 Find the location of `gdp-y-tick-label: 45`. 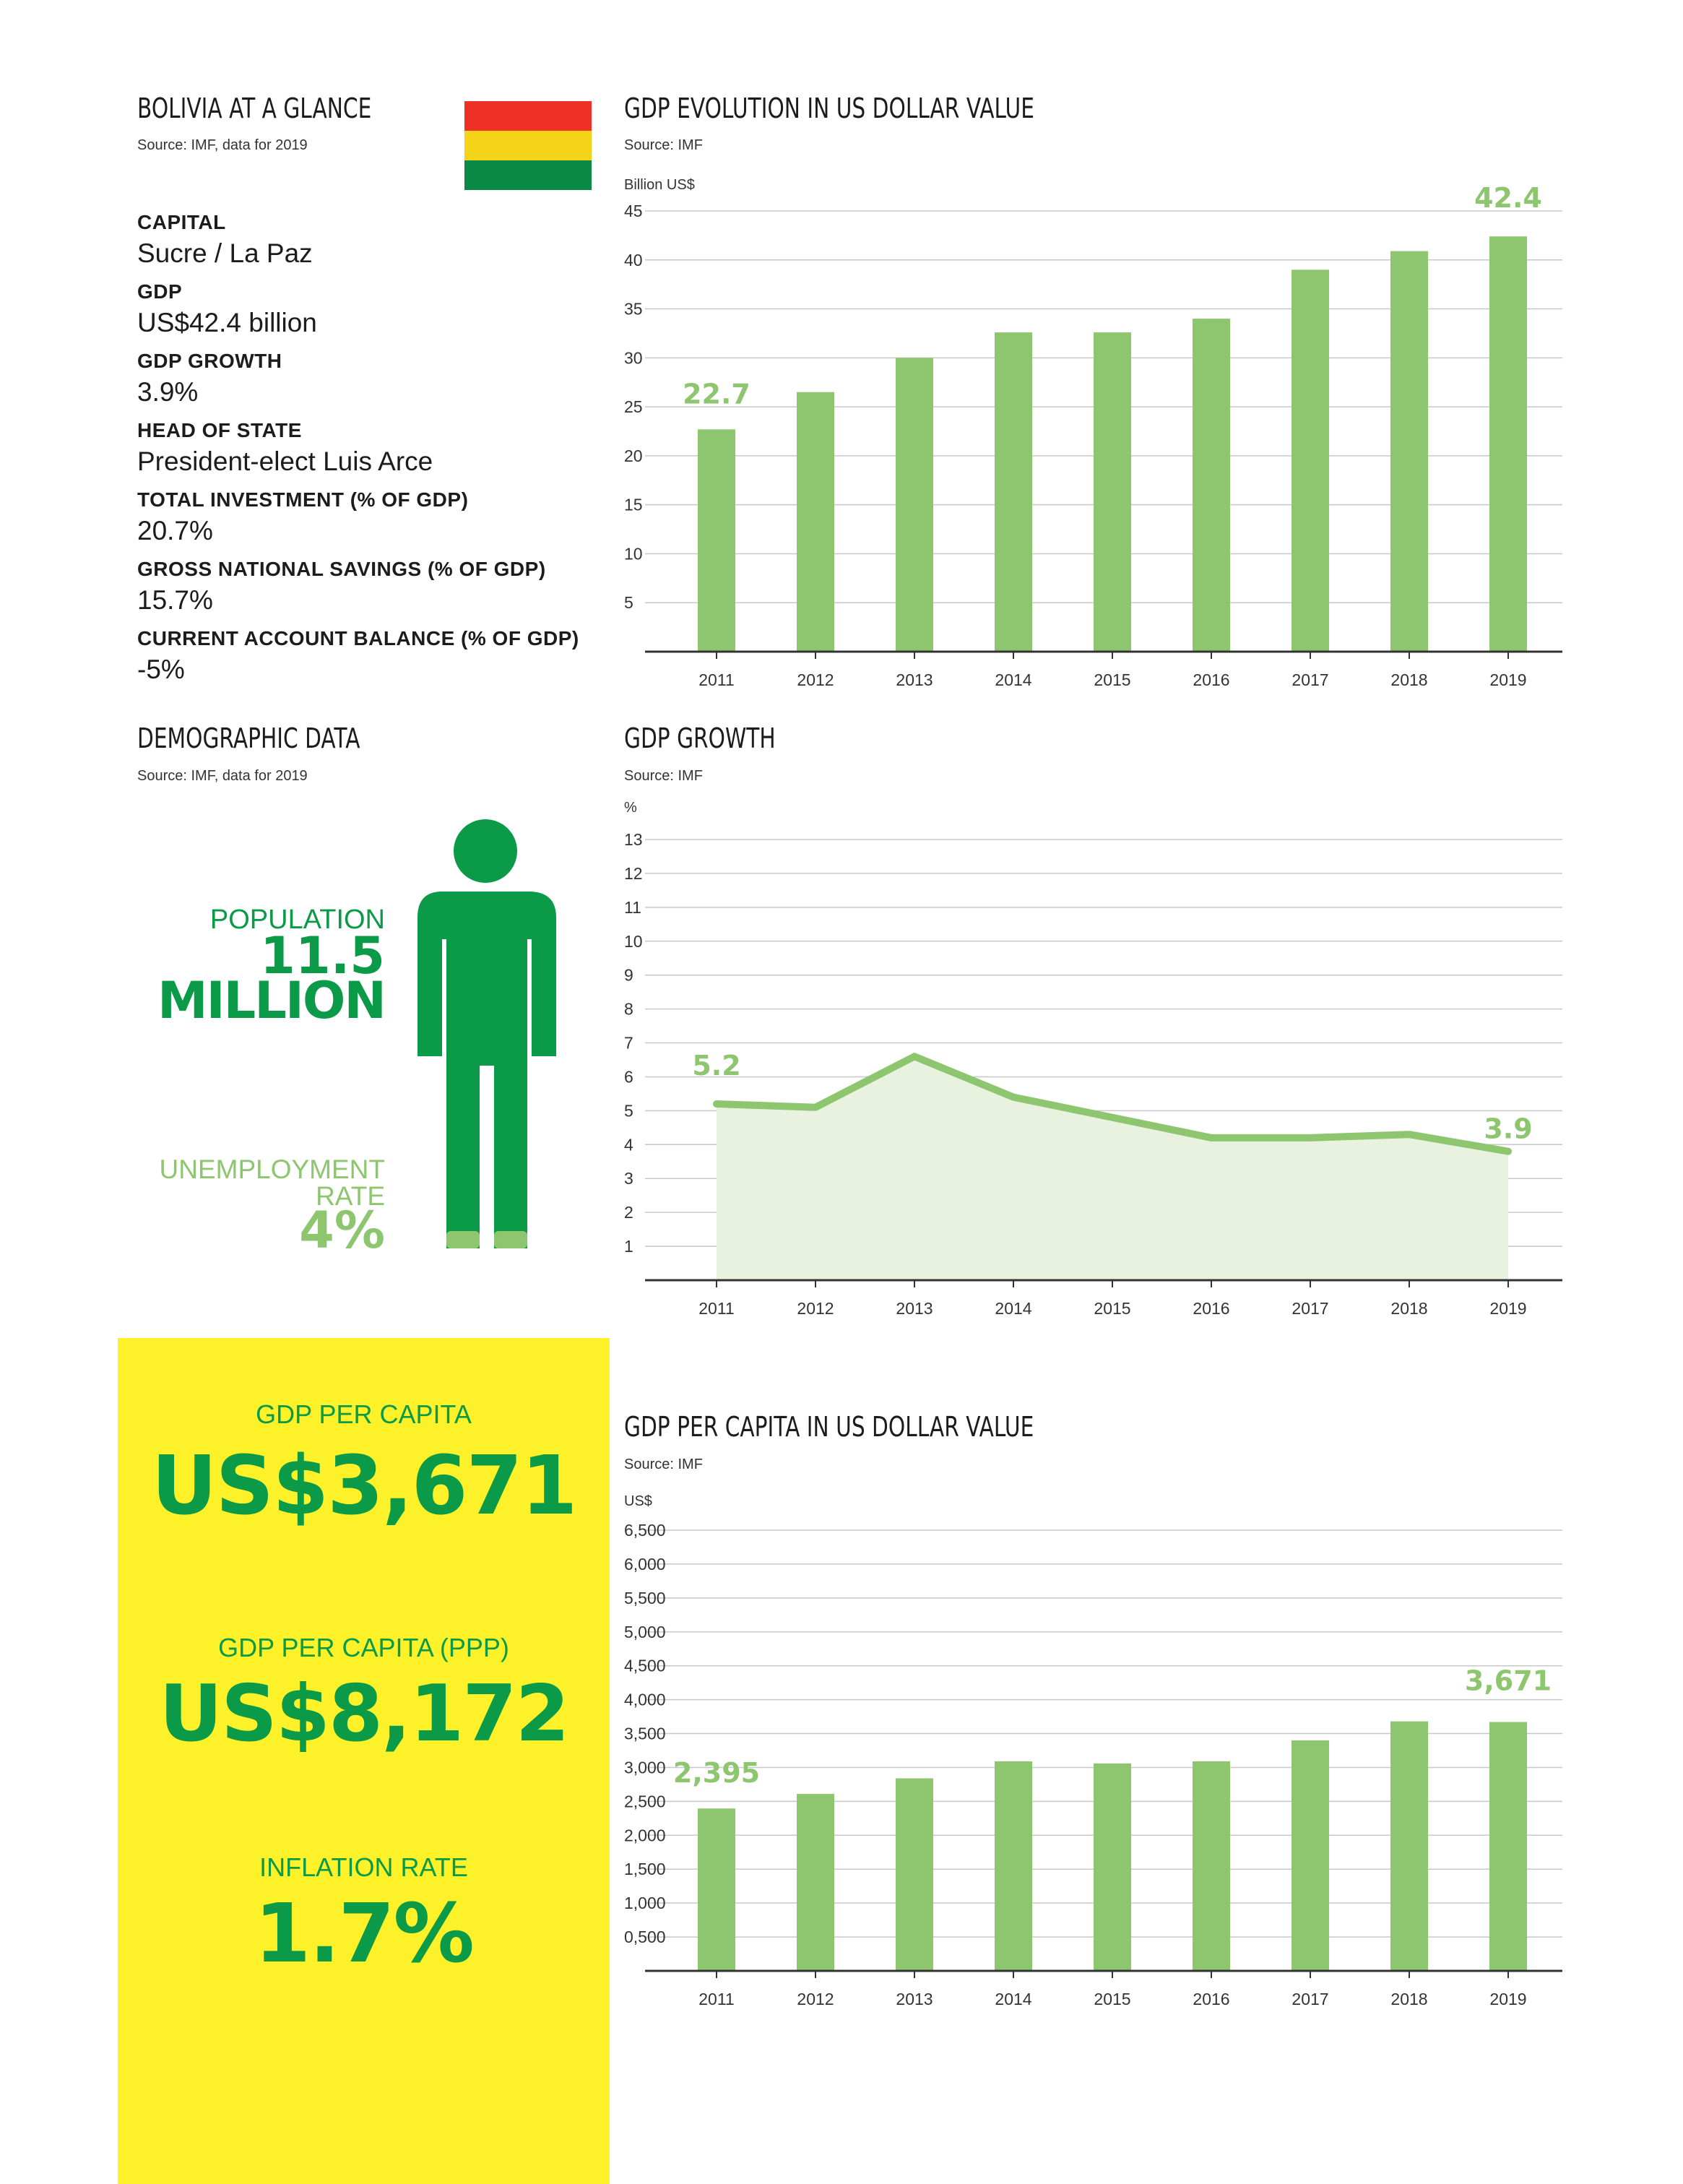

gdp-y-tick-label: 45 is located at coordinates (633, 211).